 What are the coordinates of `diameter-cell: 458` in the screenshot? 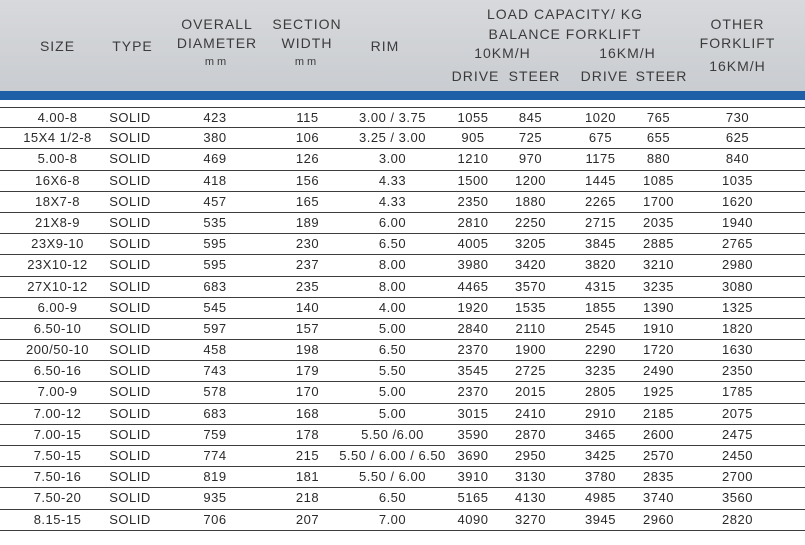 It's located at (215, 350).